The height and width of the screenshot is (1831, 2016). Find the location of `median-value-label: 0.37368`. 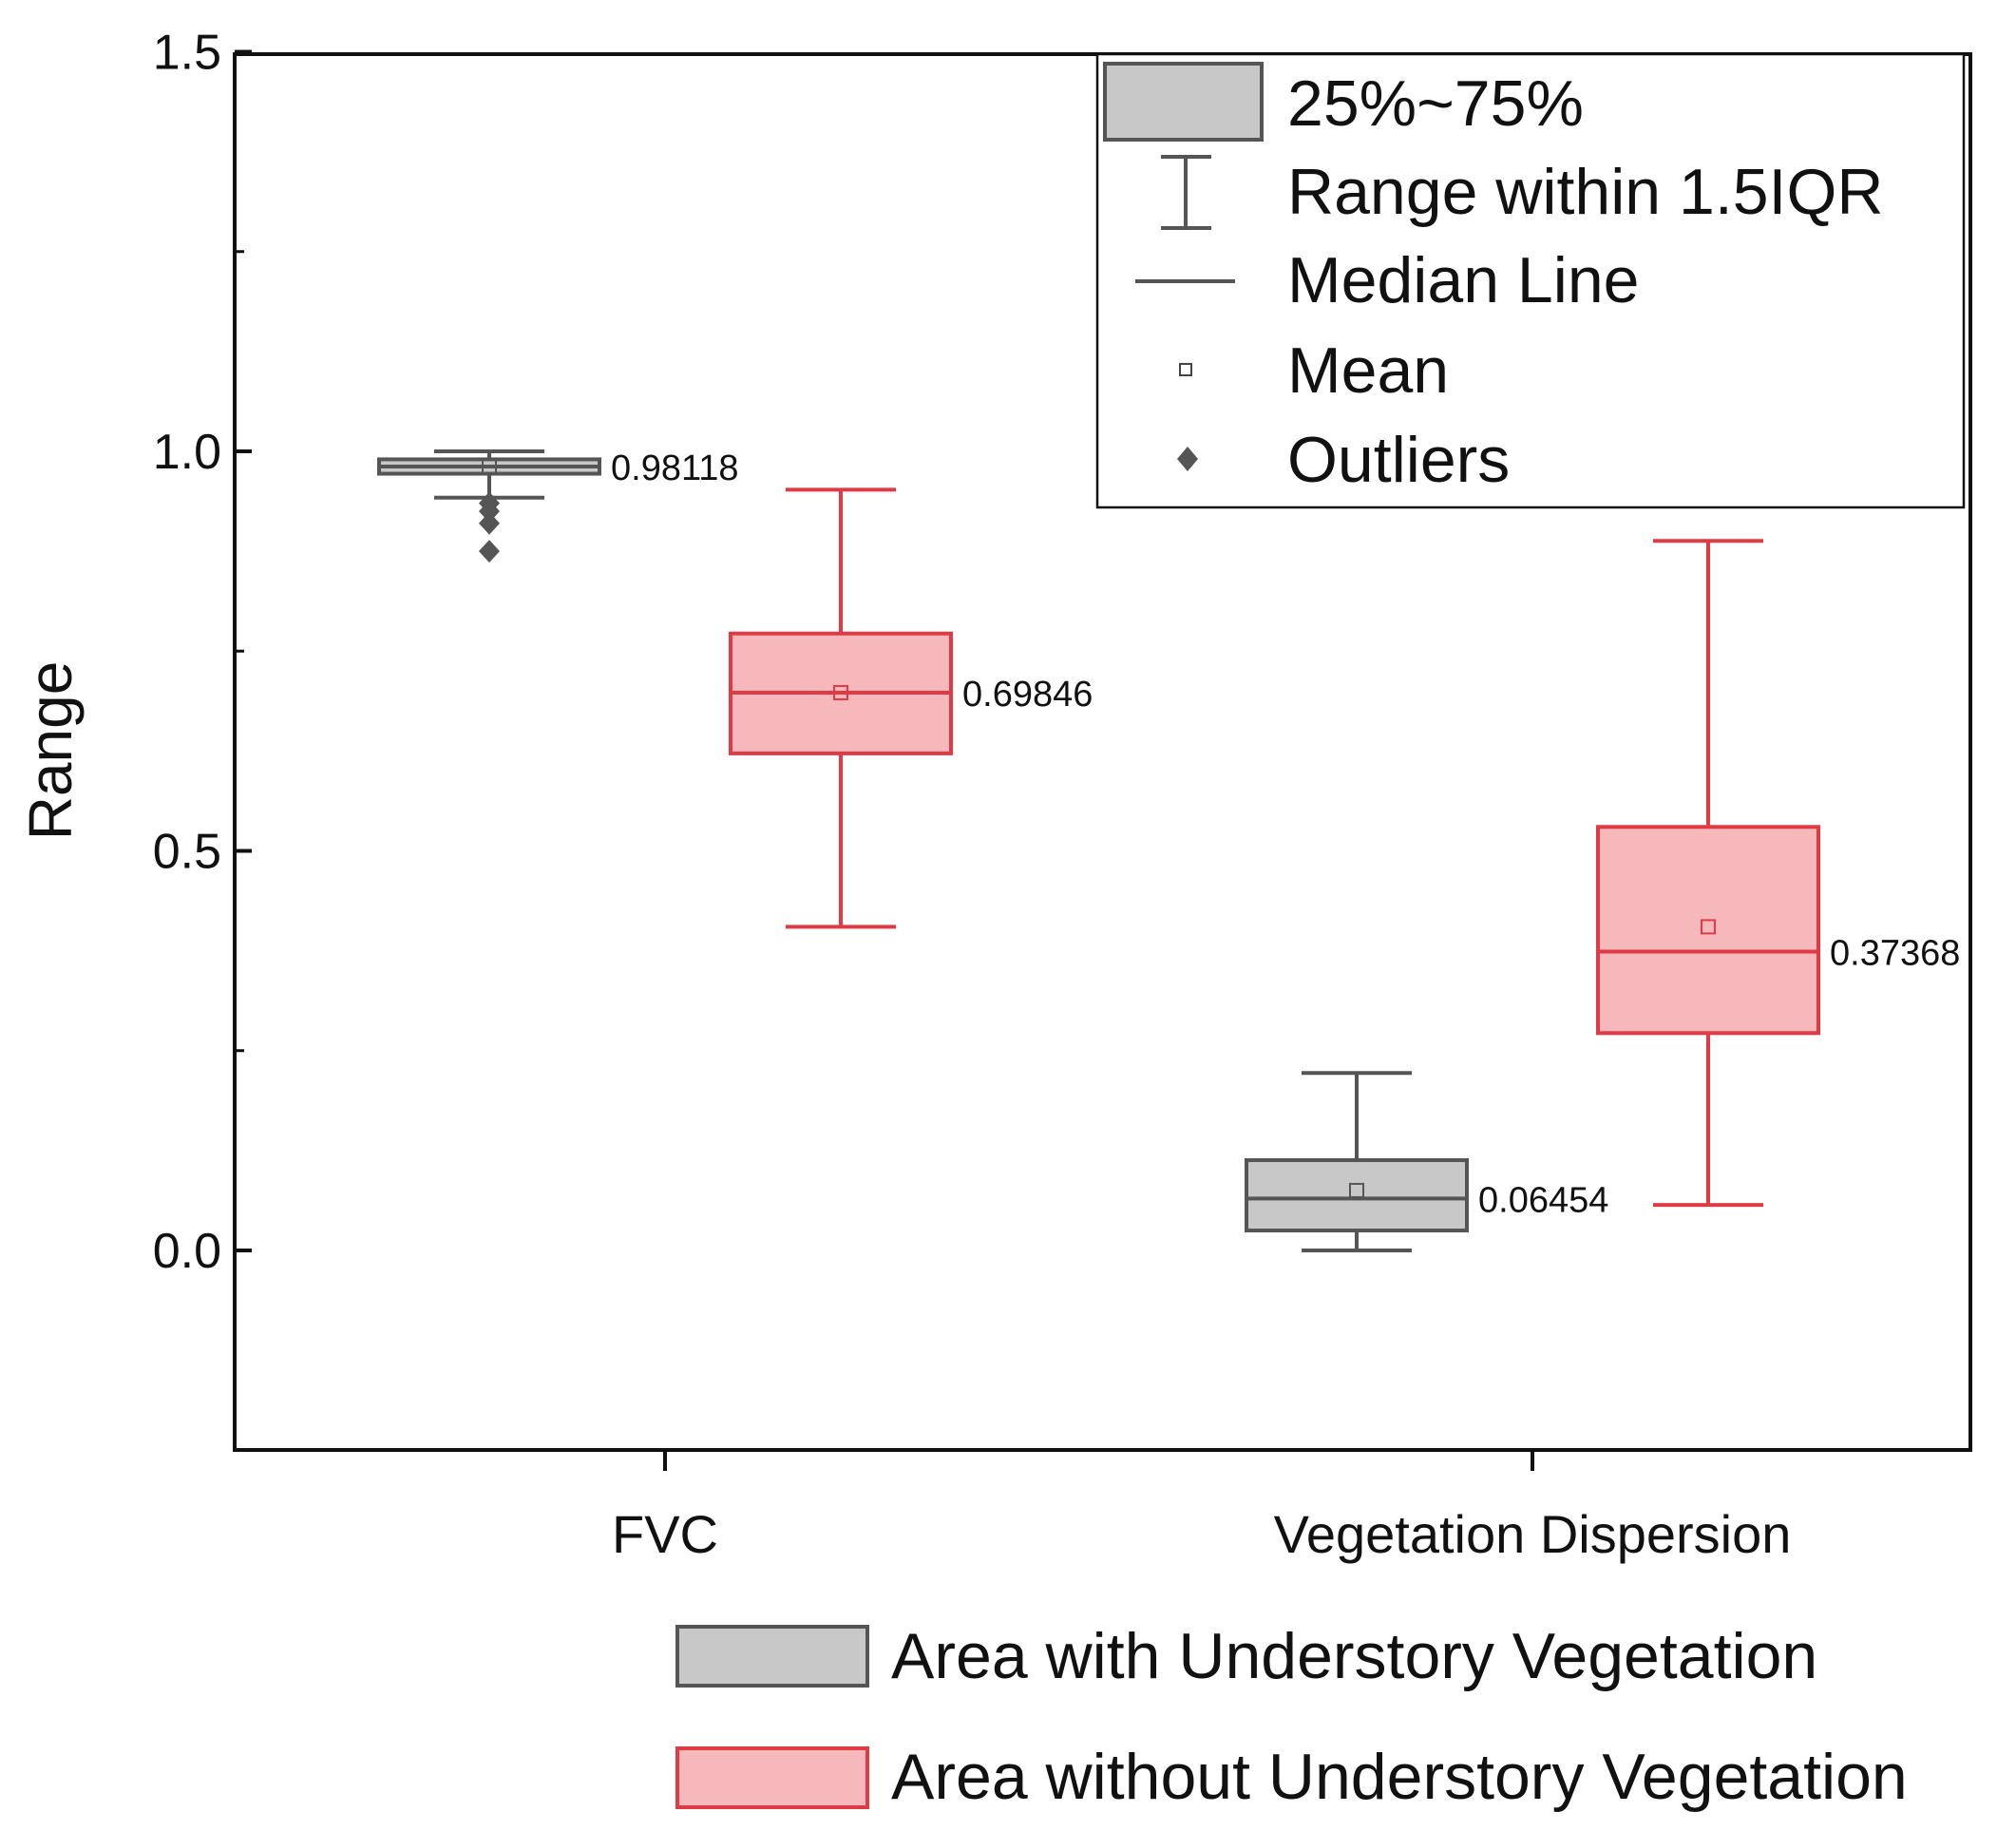

median-value-label: 0.37368 is located at coordinates (1895, 953).